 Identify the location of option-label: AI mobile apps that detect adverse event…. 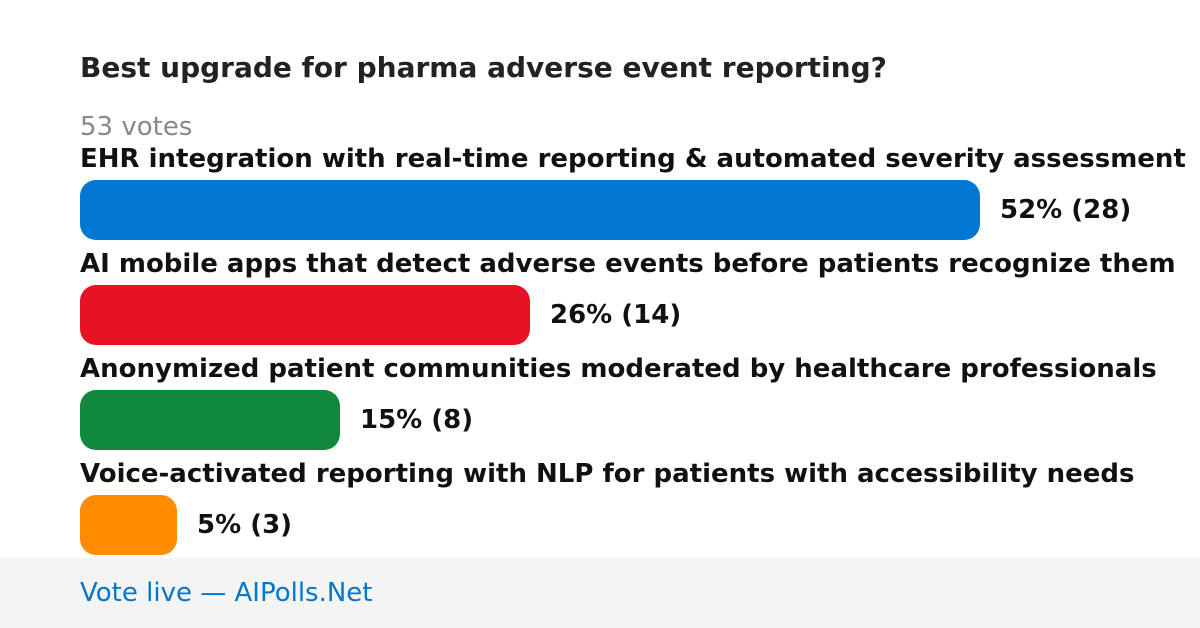
(628, 264).